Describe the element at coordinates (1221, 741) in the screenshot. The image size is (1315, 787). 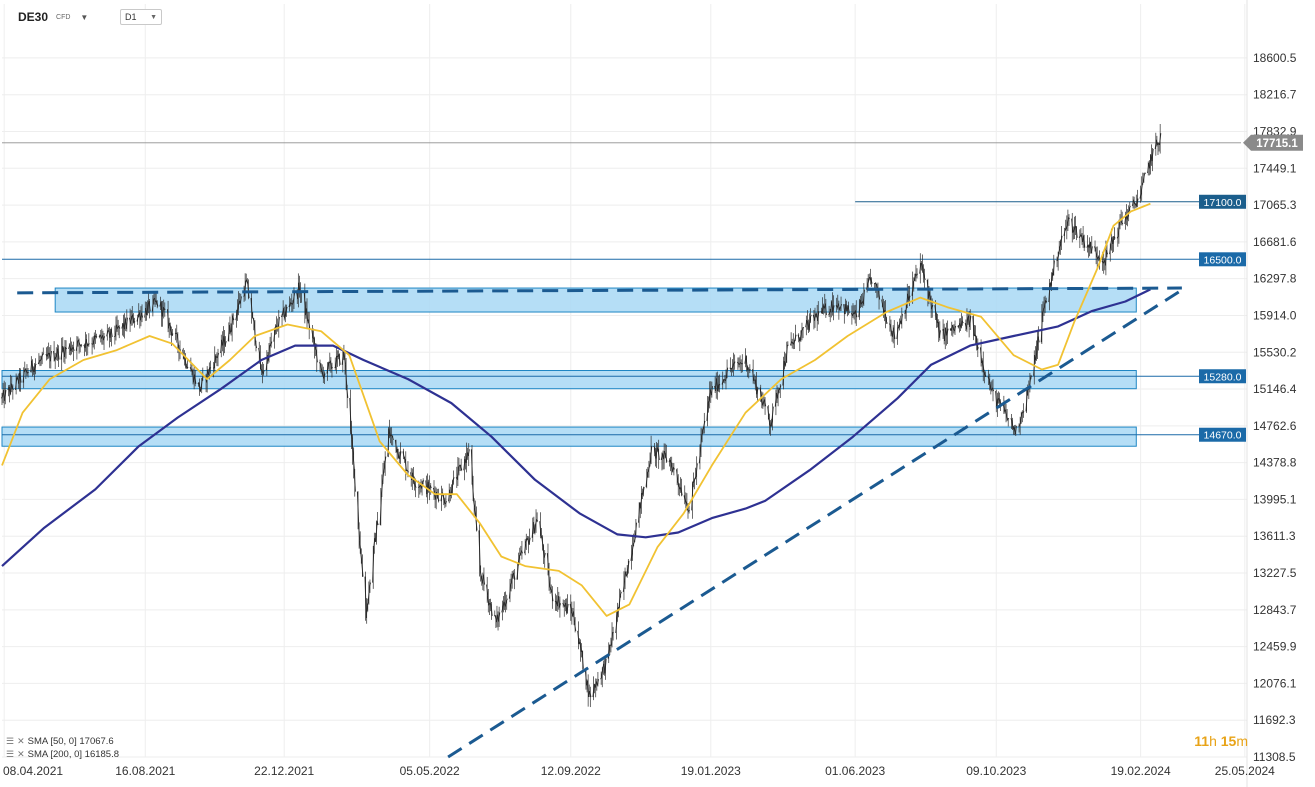
I see `candle-countdown: 11h 15m` at that location.